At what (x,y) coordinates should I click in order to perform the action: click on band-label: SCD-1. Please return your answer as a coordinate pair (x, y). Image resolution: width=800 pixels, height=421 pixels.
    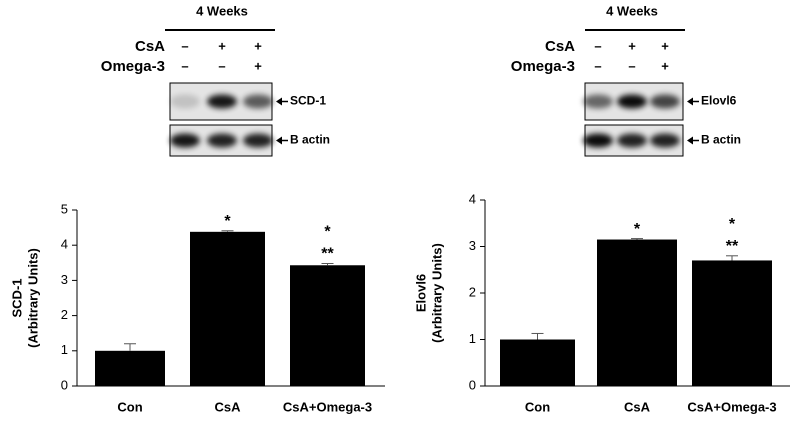
    Looking at the image, I should click on (308, 101).